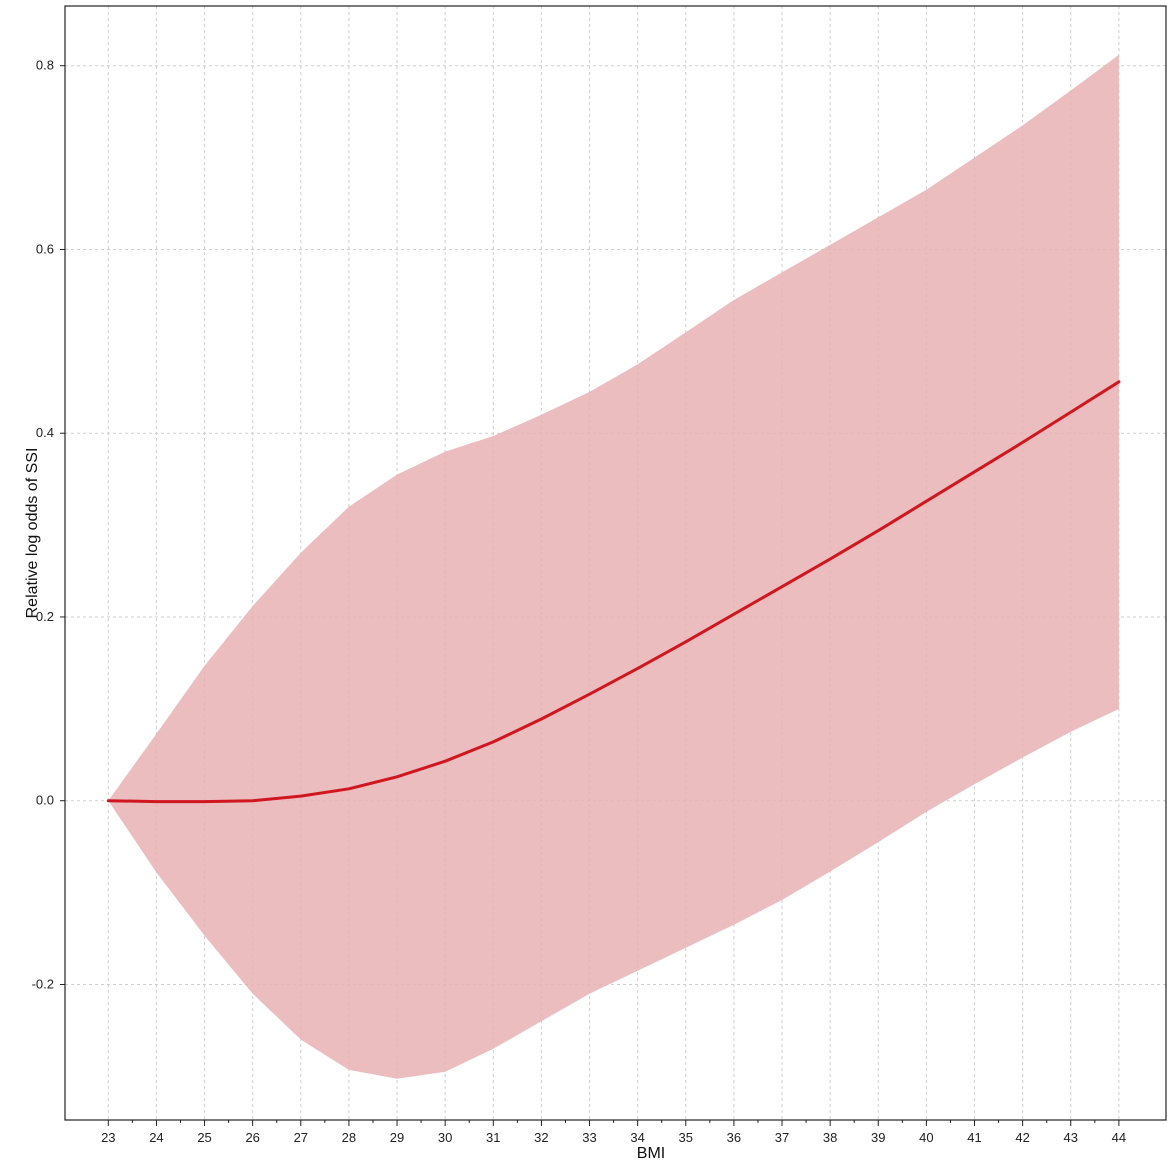  I want to click on y-axis-ticks: -0.2 0.0 0.2 0.4 0.6 0.8, so click(48, 524).